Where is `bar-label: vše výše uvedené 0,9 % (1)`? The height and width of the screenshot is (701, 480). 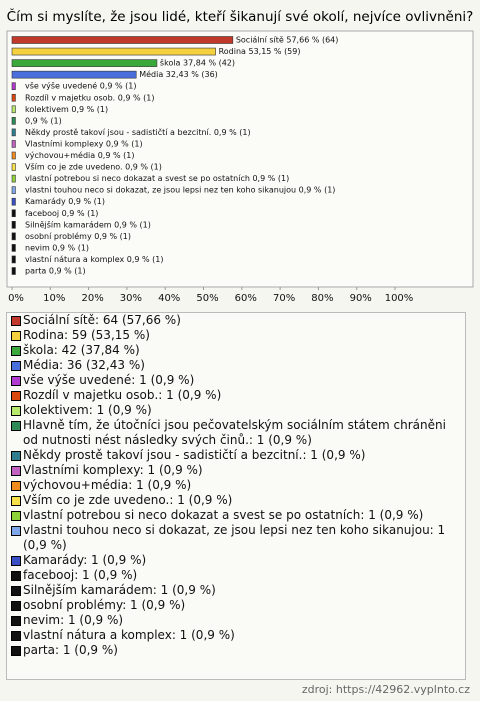
bar-label: vše výše uvedené 0,9 % (1) is located at coordinates (80, 86).